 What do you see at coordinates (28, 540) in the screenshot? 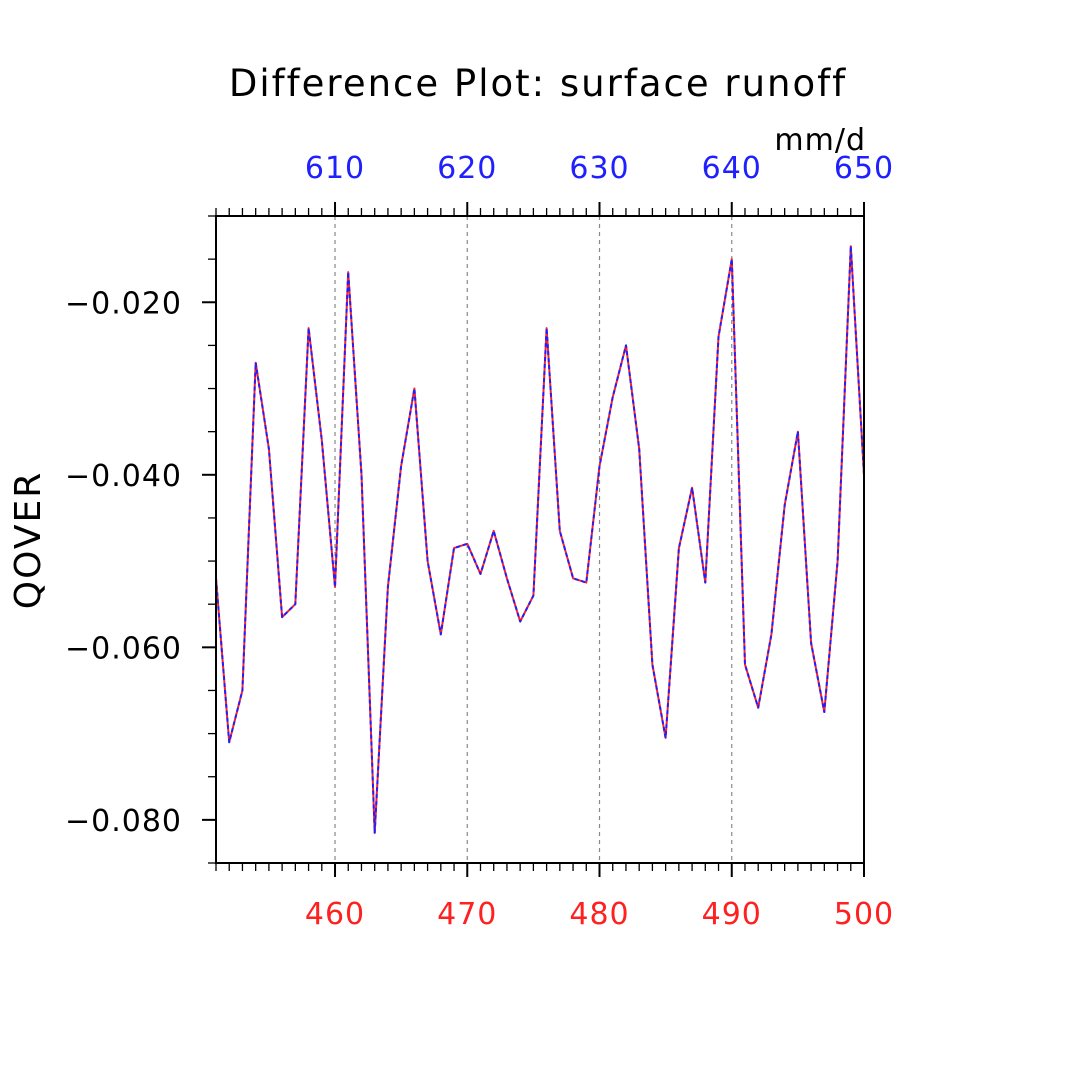
I see `y-axis-label: QOVER` at bounding box center [28, 540].